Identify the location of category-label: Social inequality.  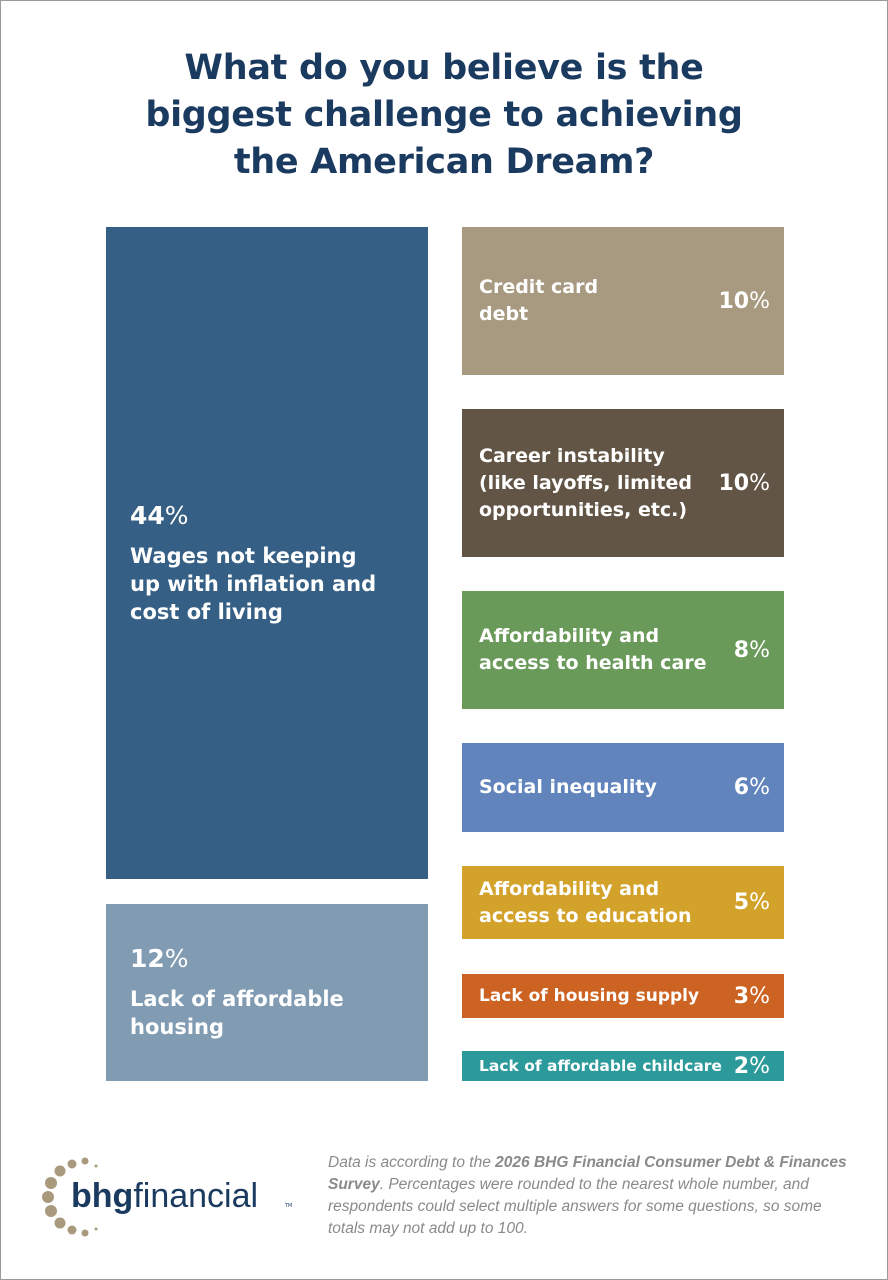
(568, 787).